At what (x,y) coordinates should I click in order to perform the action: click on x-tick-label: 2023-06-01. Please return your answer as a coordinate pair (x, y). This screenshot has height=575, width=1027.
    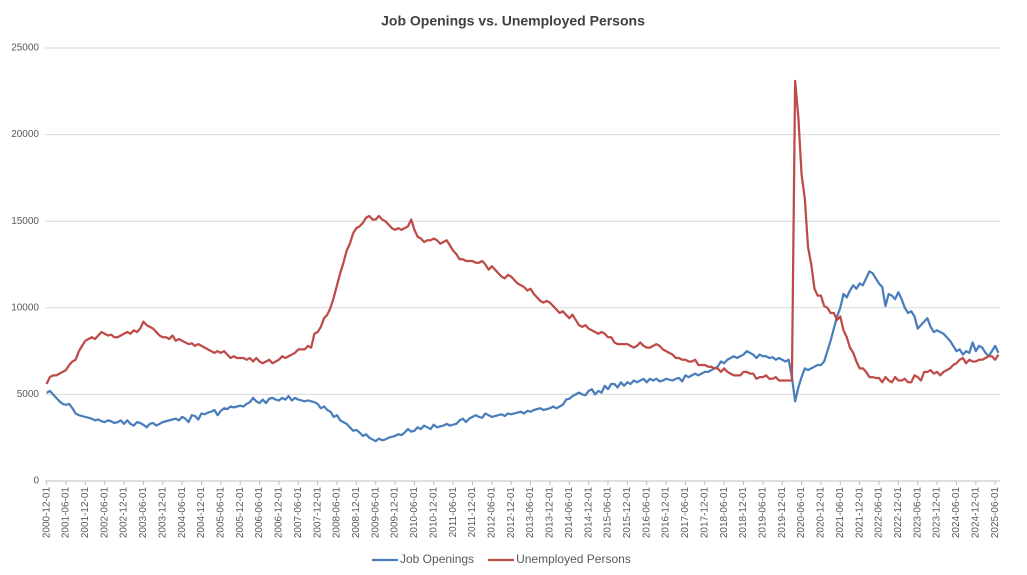
    Looking at the image, I should click on (917, 513).